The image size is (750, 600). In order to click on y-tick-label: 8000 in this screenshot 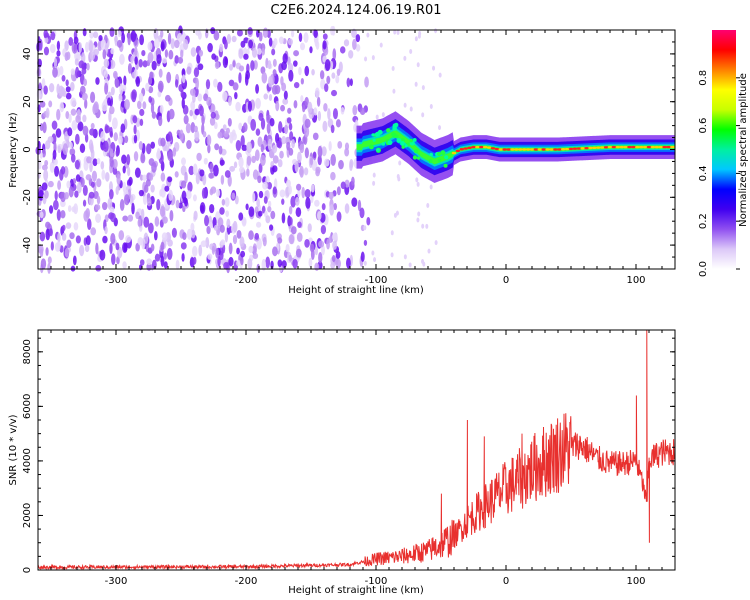, I will do `click(27, 351)`.